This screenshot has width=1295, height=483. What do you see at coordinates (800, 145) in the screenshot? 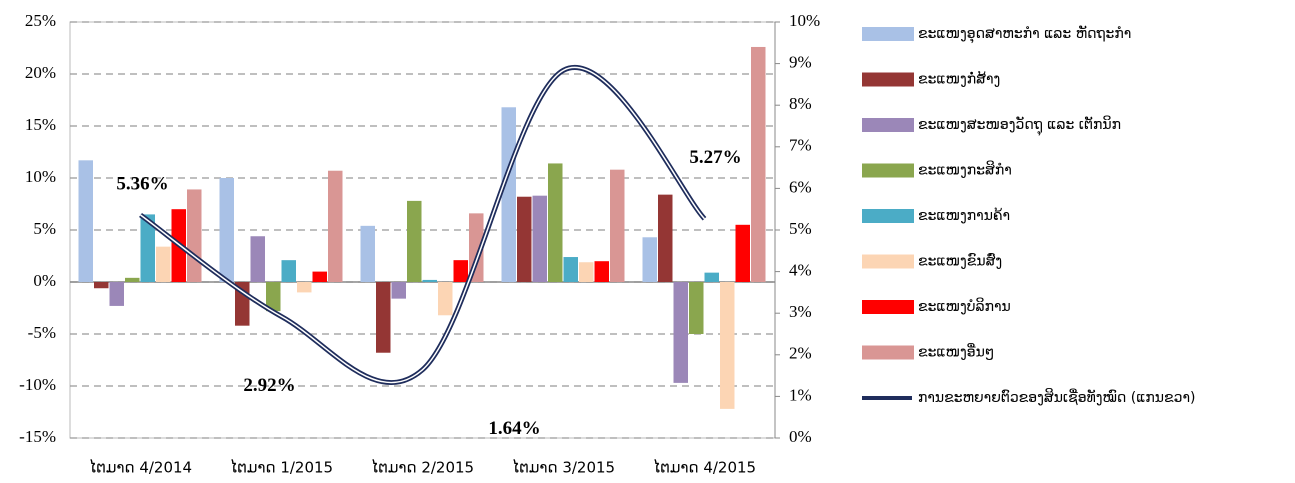
I see `y2-tick-label: 7%` at bounding box center [800, 145].